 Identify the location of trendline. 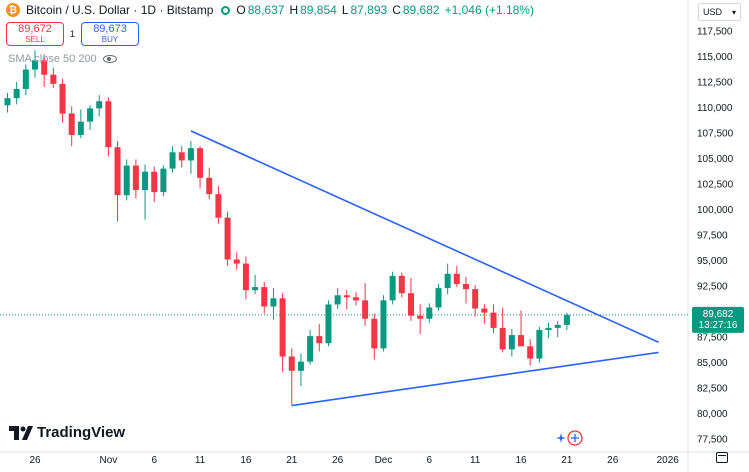
(475, 379).